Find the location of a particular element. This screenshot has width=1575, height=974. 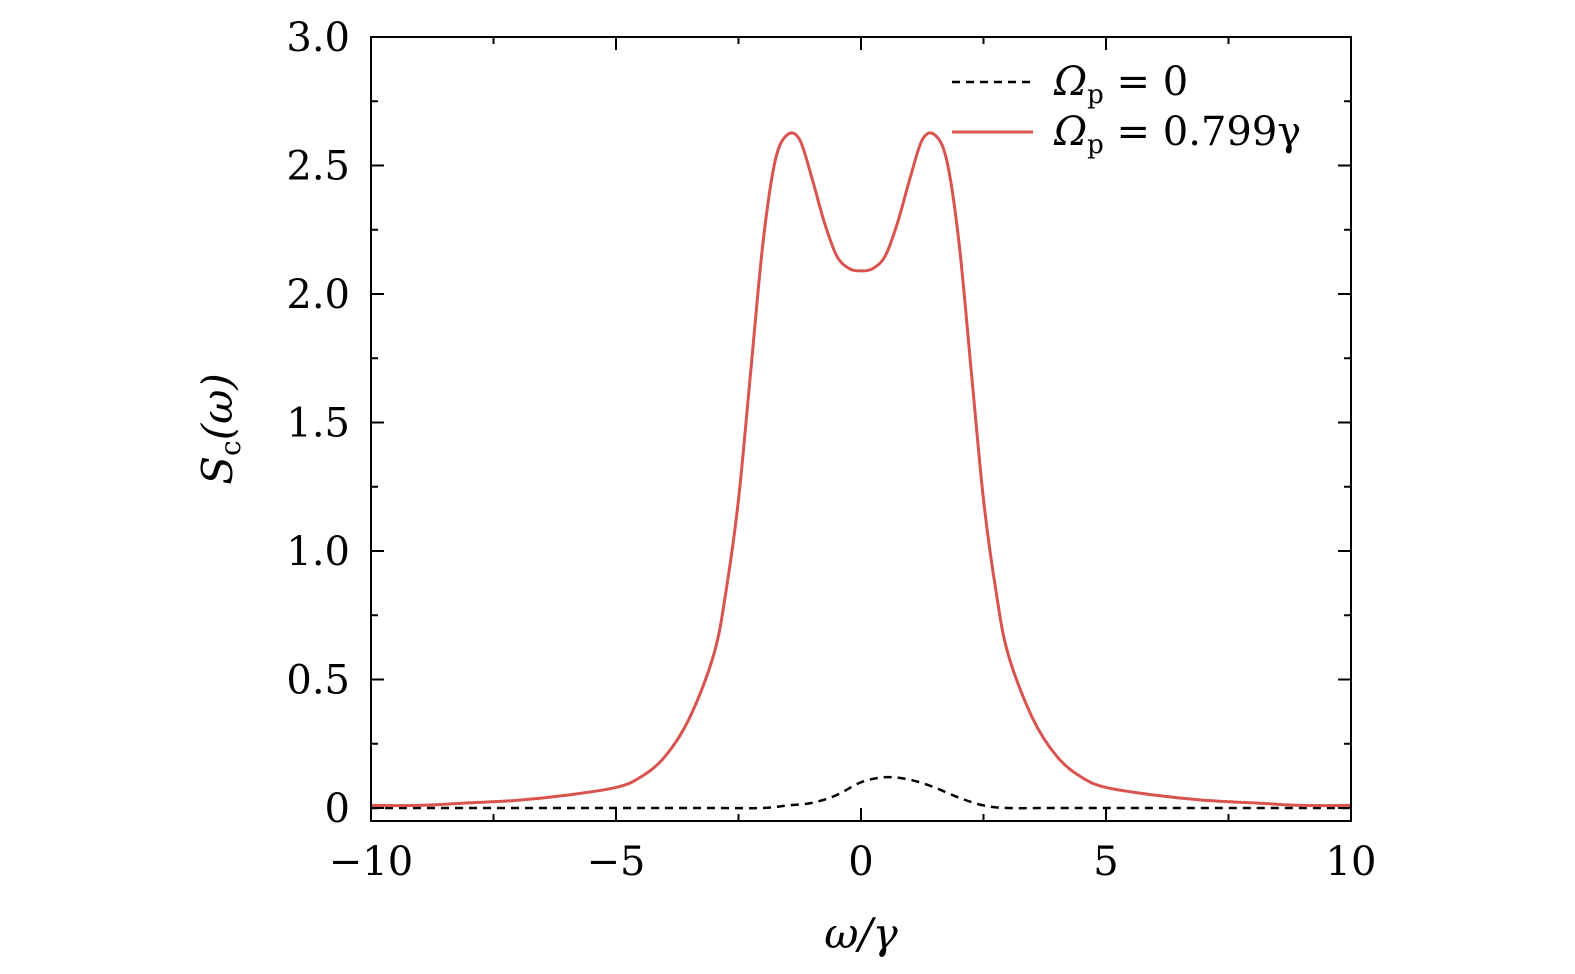

x-axis-label: ω/γ is located at coordinates (861, 933).